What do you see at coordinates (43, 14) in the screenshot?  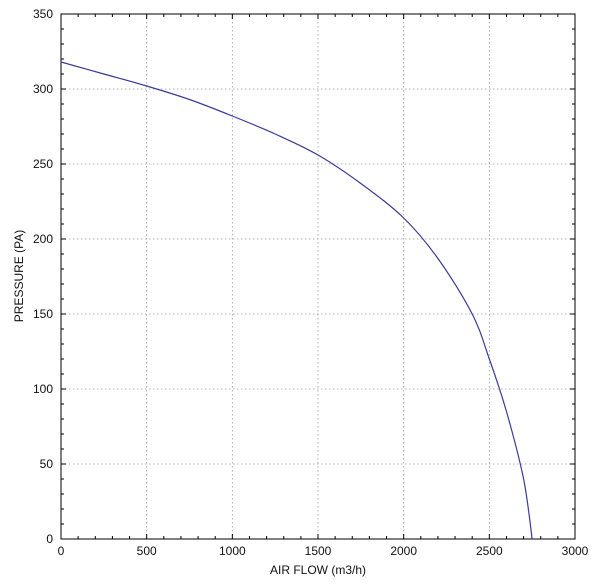 I see `y-tick-label: 350` at bounding box center [43, 14].